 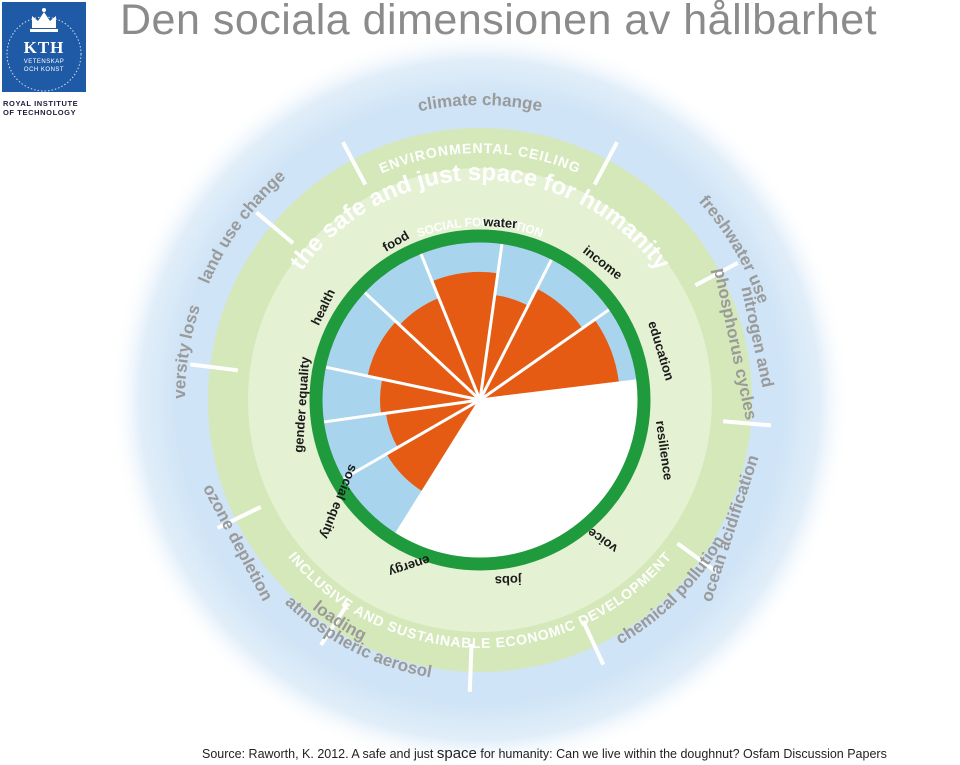 What do you see at coordinates (41, 103) in the screenshot?
I see `institute-name: ROYAL INSTITUTE` at bounding box center [41, 103].